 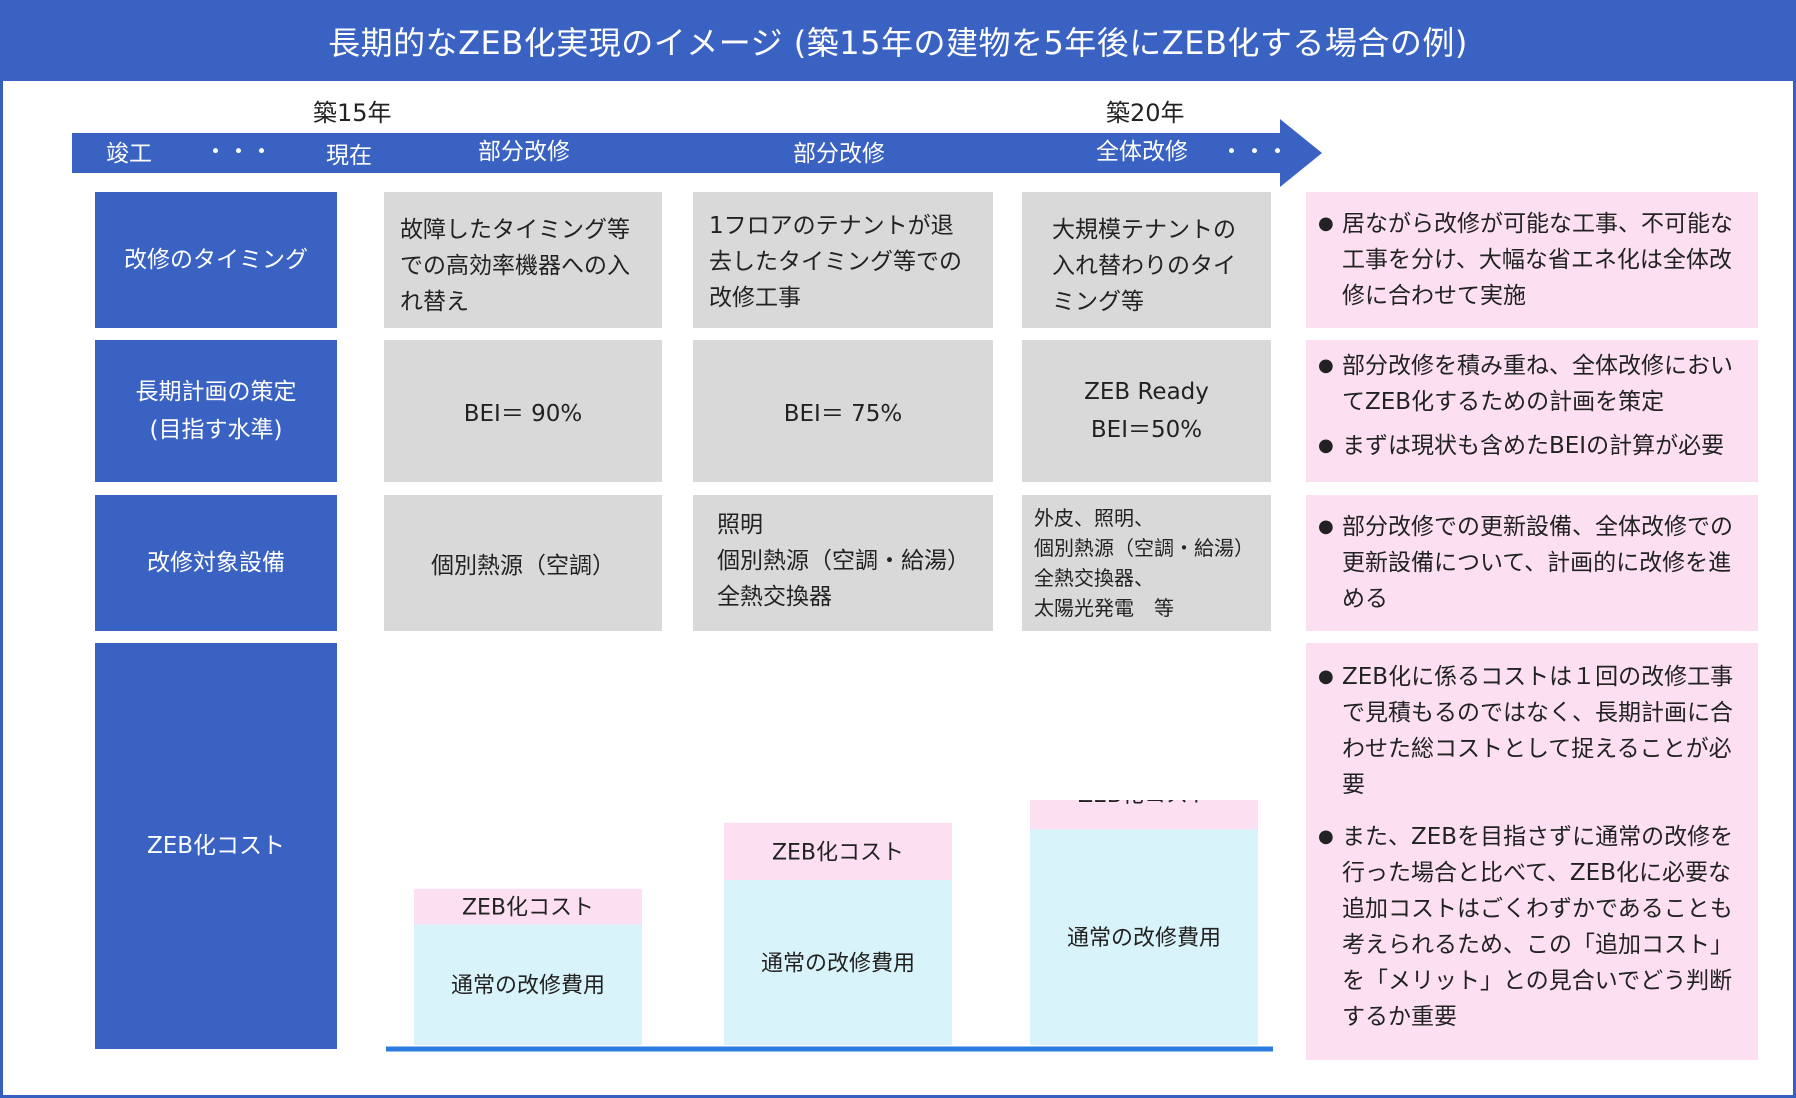 What do you see at coordinates (1146, 563) in the screenshot?
I see `equipment-cell-3: 外皮、照明、 個別熱源（空調・給湯） 全熱交換器、 太陽光発電 等` at bounding box center [1146, 563].